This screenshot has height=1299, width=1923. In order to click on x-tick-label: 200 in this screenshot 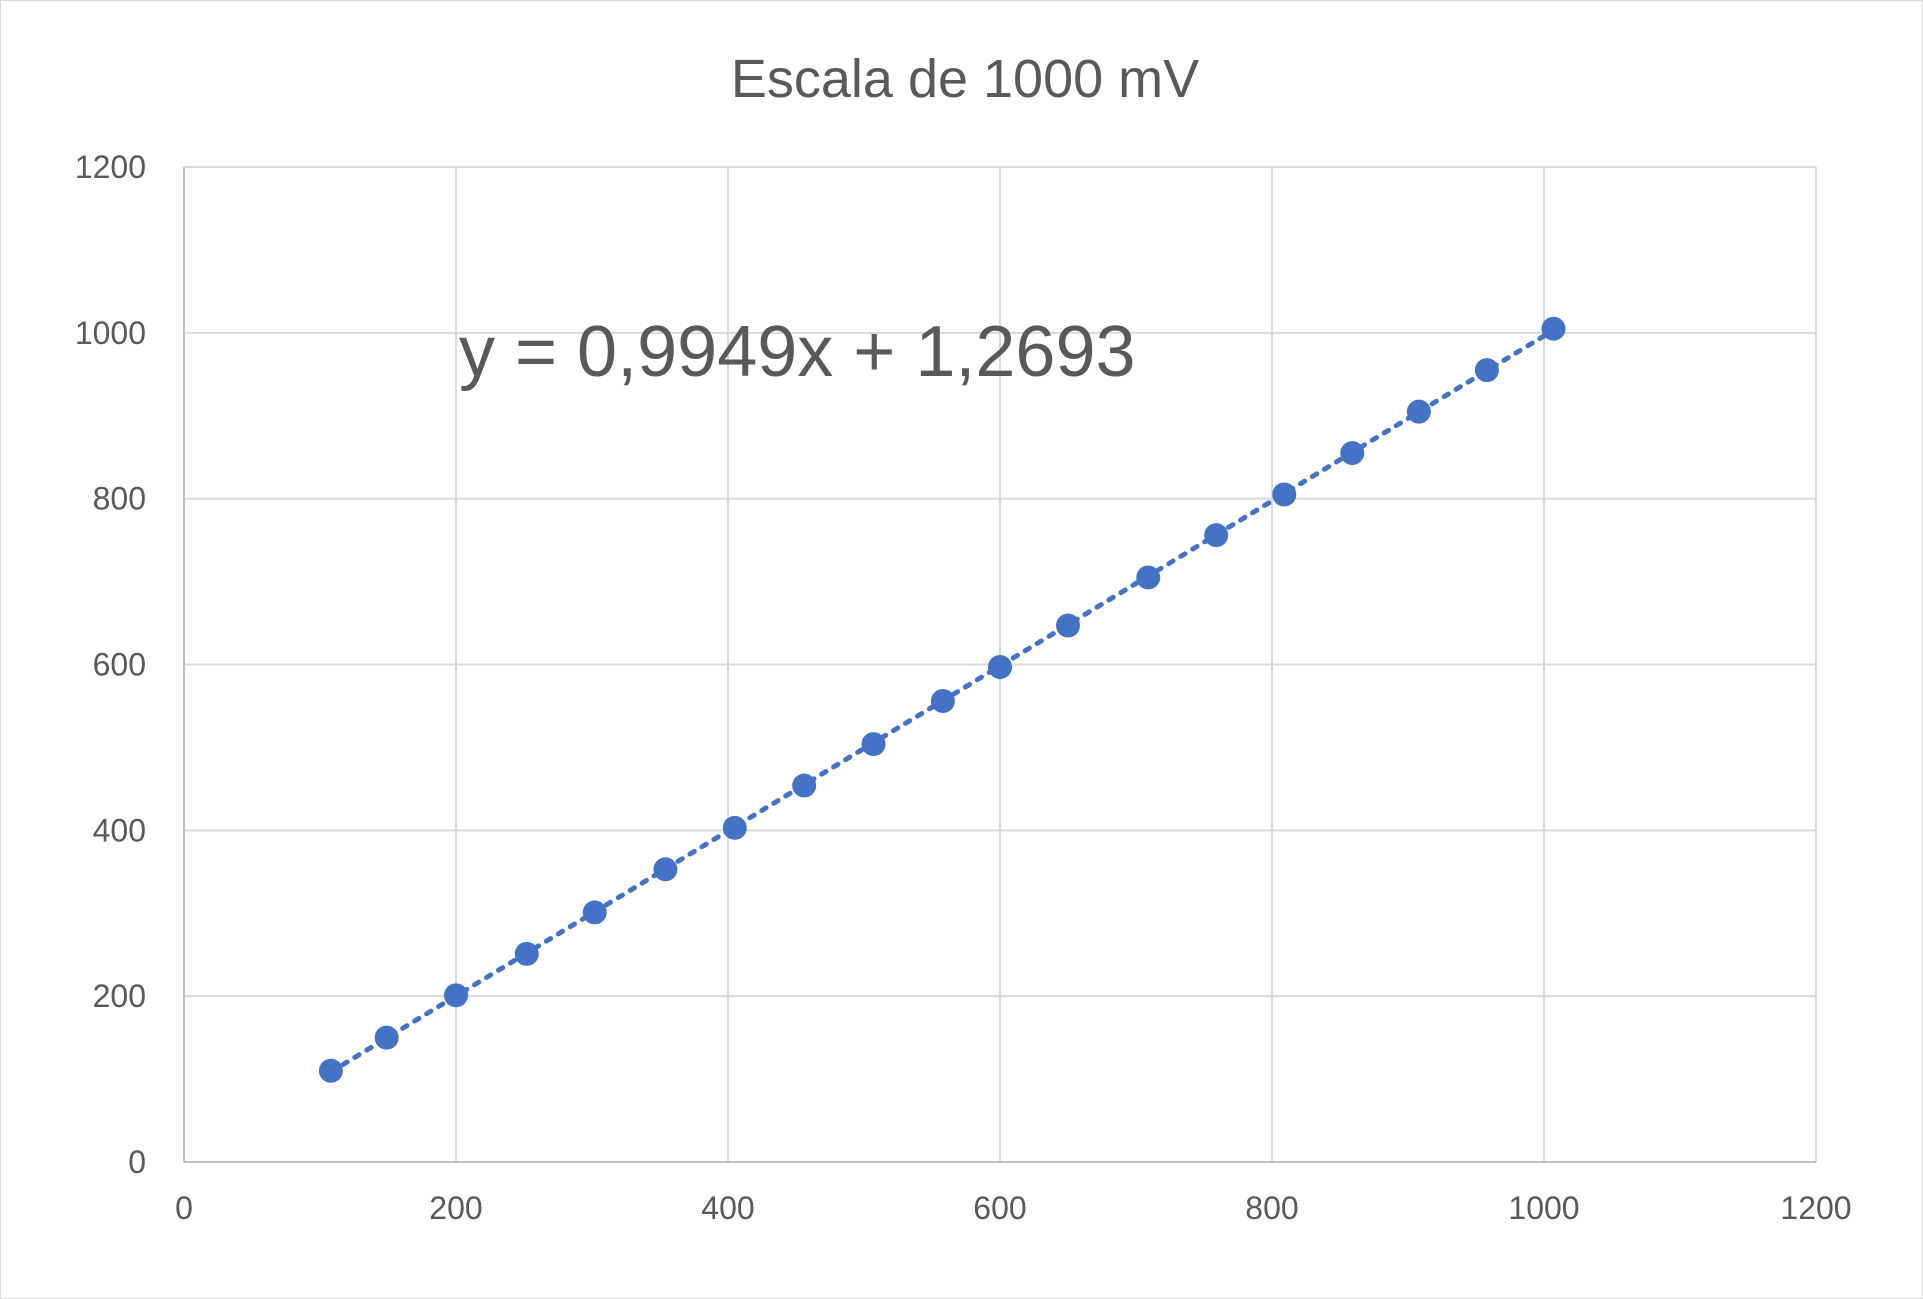, I will do `click(455, 1208)`.